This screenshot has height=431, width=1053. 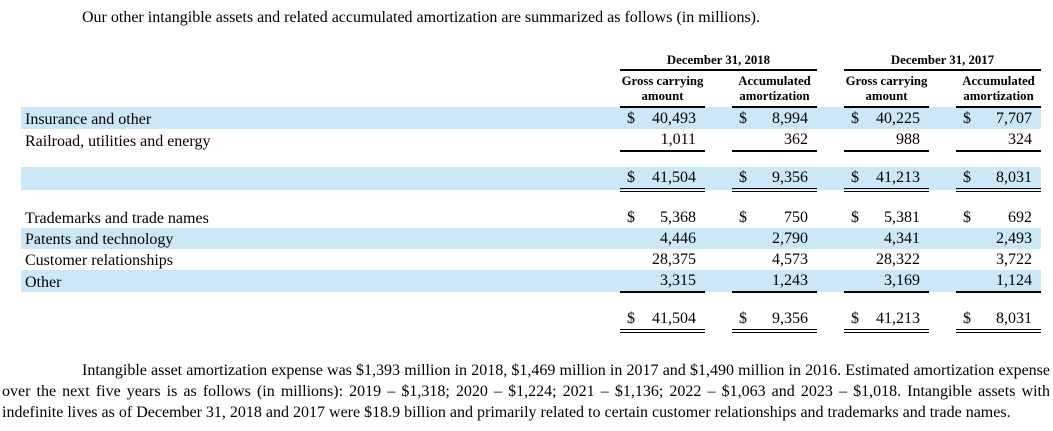 I want to click on value-text: 362, so click(x=796, y=139).